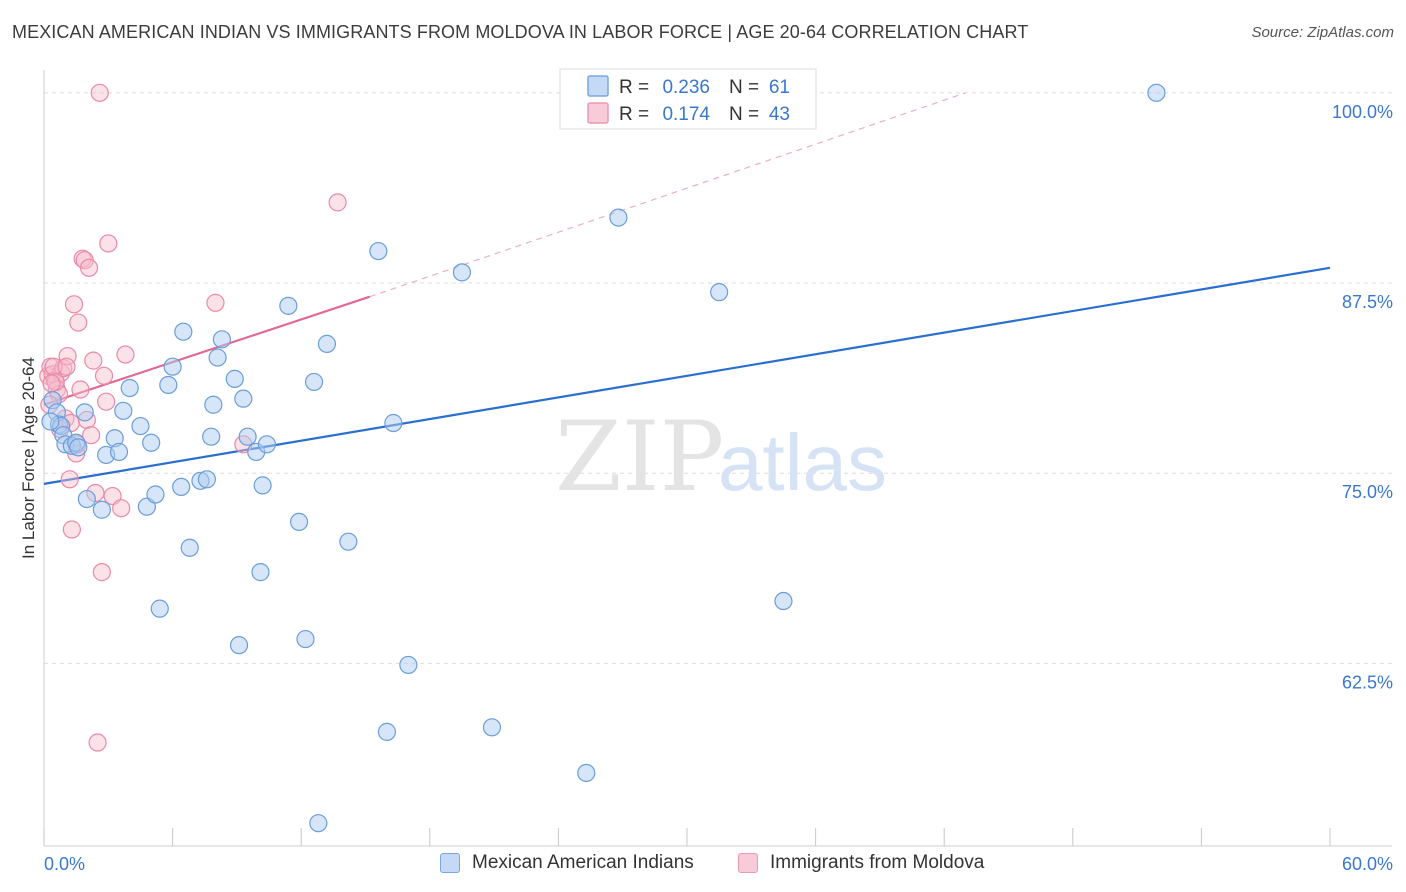 The width and height of the screenshot is (1406, 892). What do you see at coordinates (686, 87) in the screenshot?
I see `stats-r-value: 0.236` at bounding box center [686, 87].